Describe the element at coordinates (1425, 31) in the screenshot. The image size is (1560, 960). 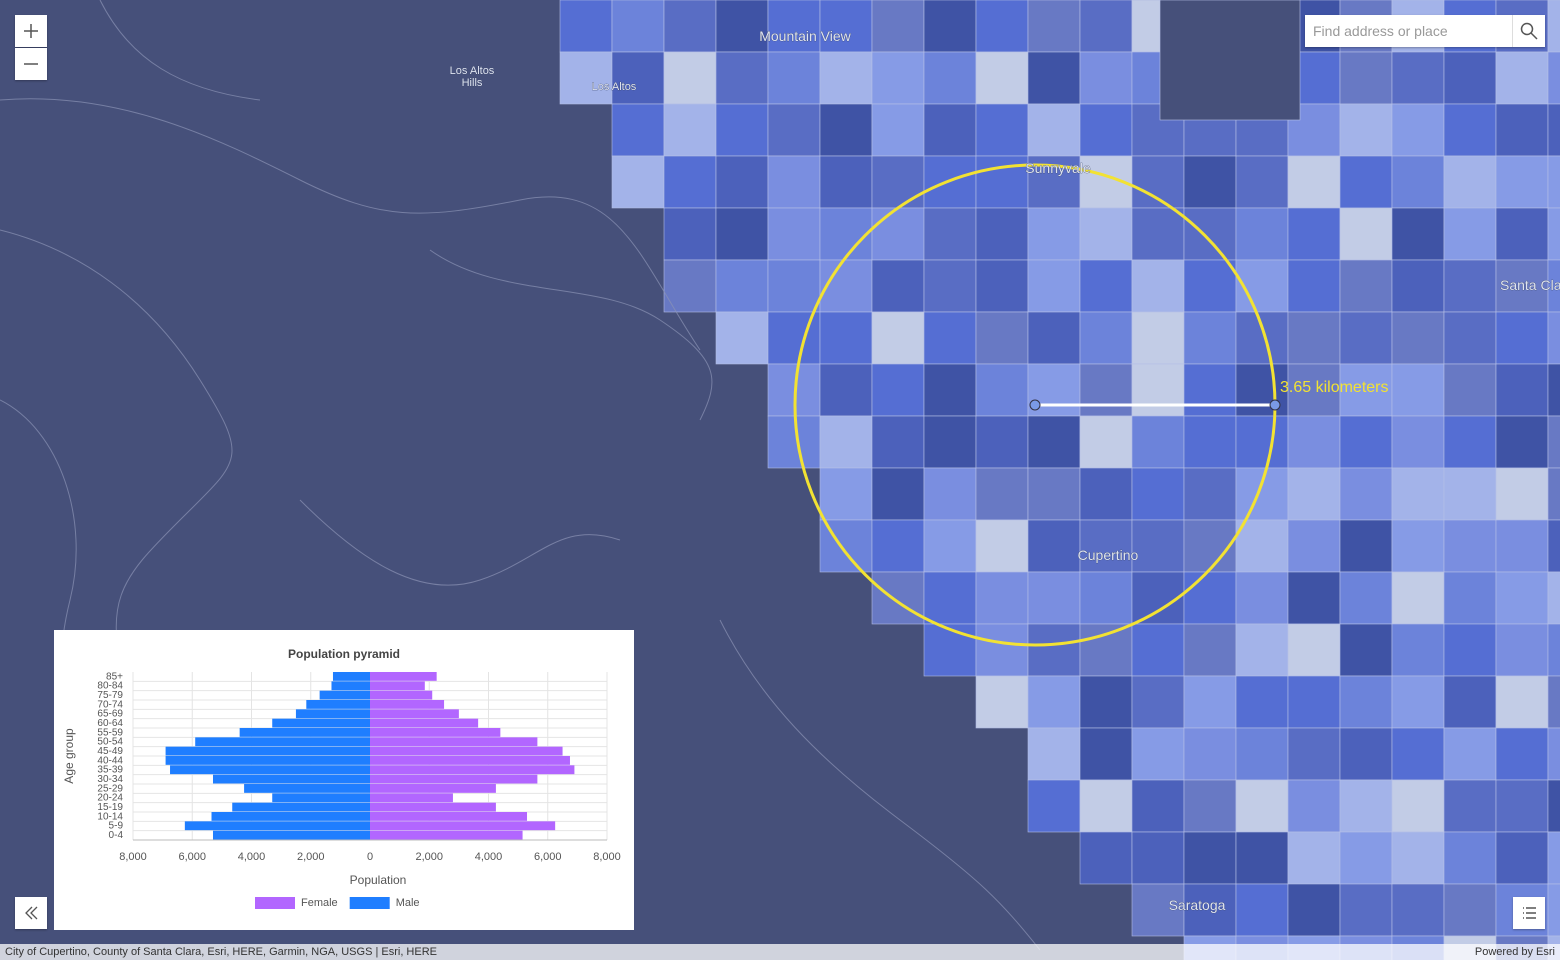
I see `search-box: Find address or place` at that location.